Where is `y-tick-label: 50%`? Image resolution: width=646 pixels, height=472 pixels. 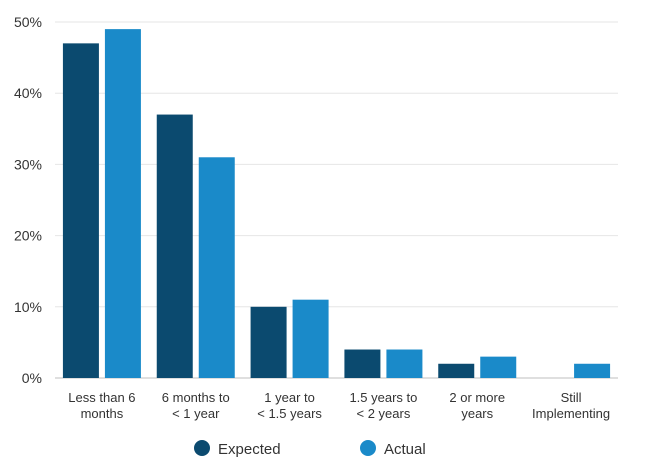
y-tick-label: 50% is located at coordinates (28, 22).